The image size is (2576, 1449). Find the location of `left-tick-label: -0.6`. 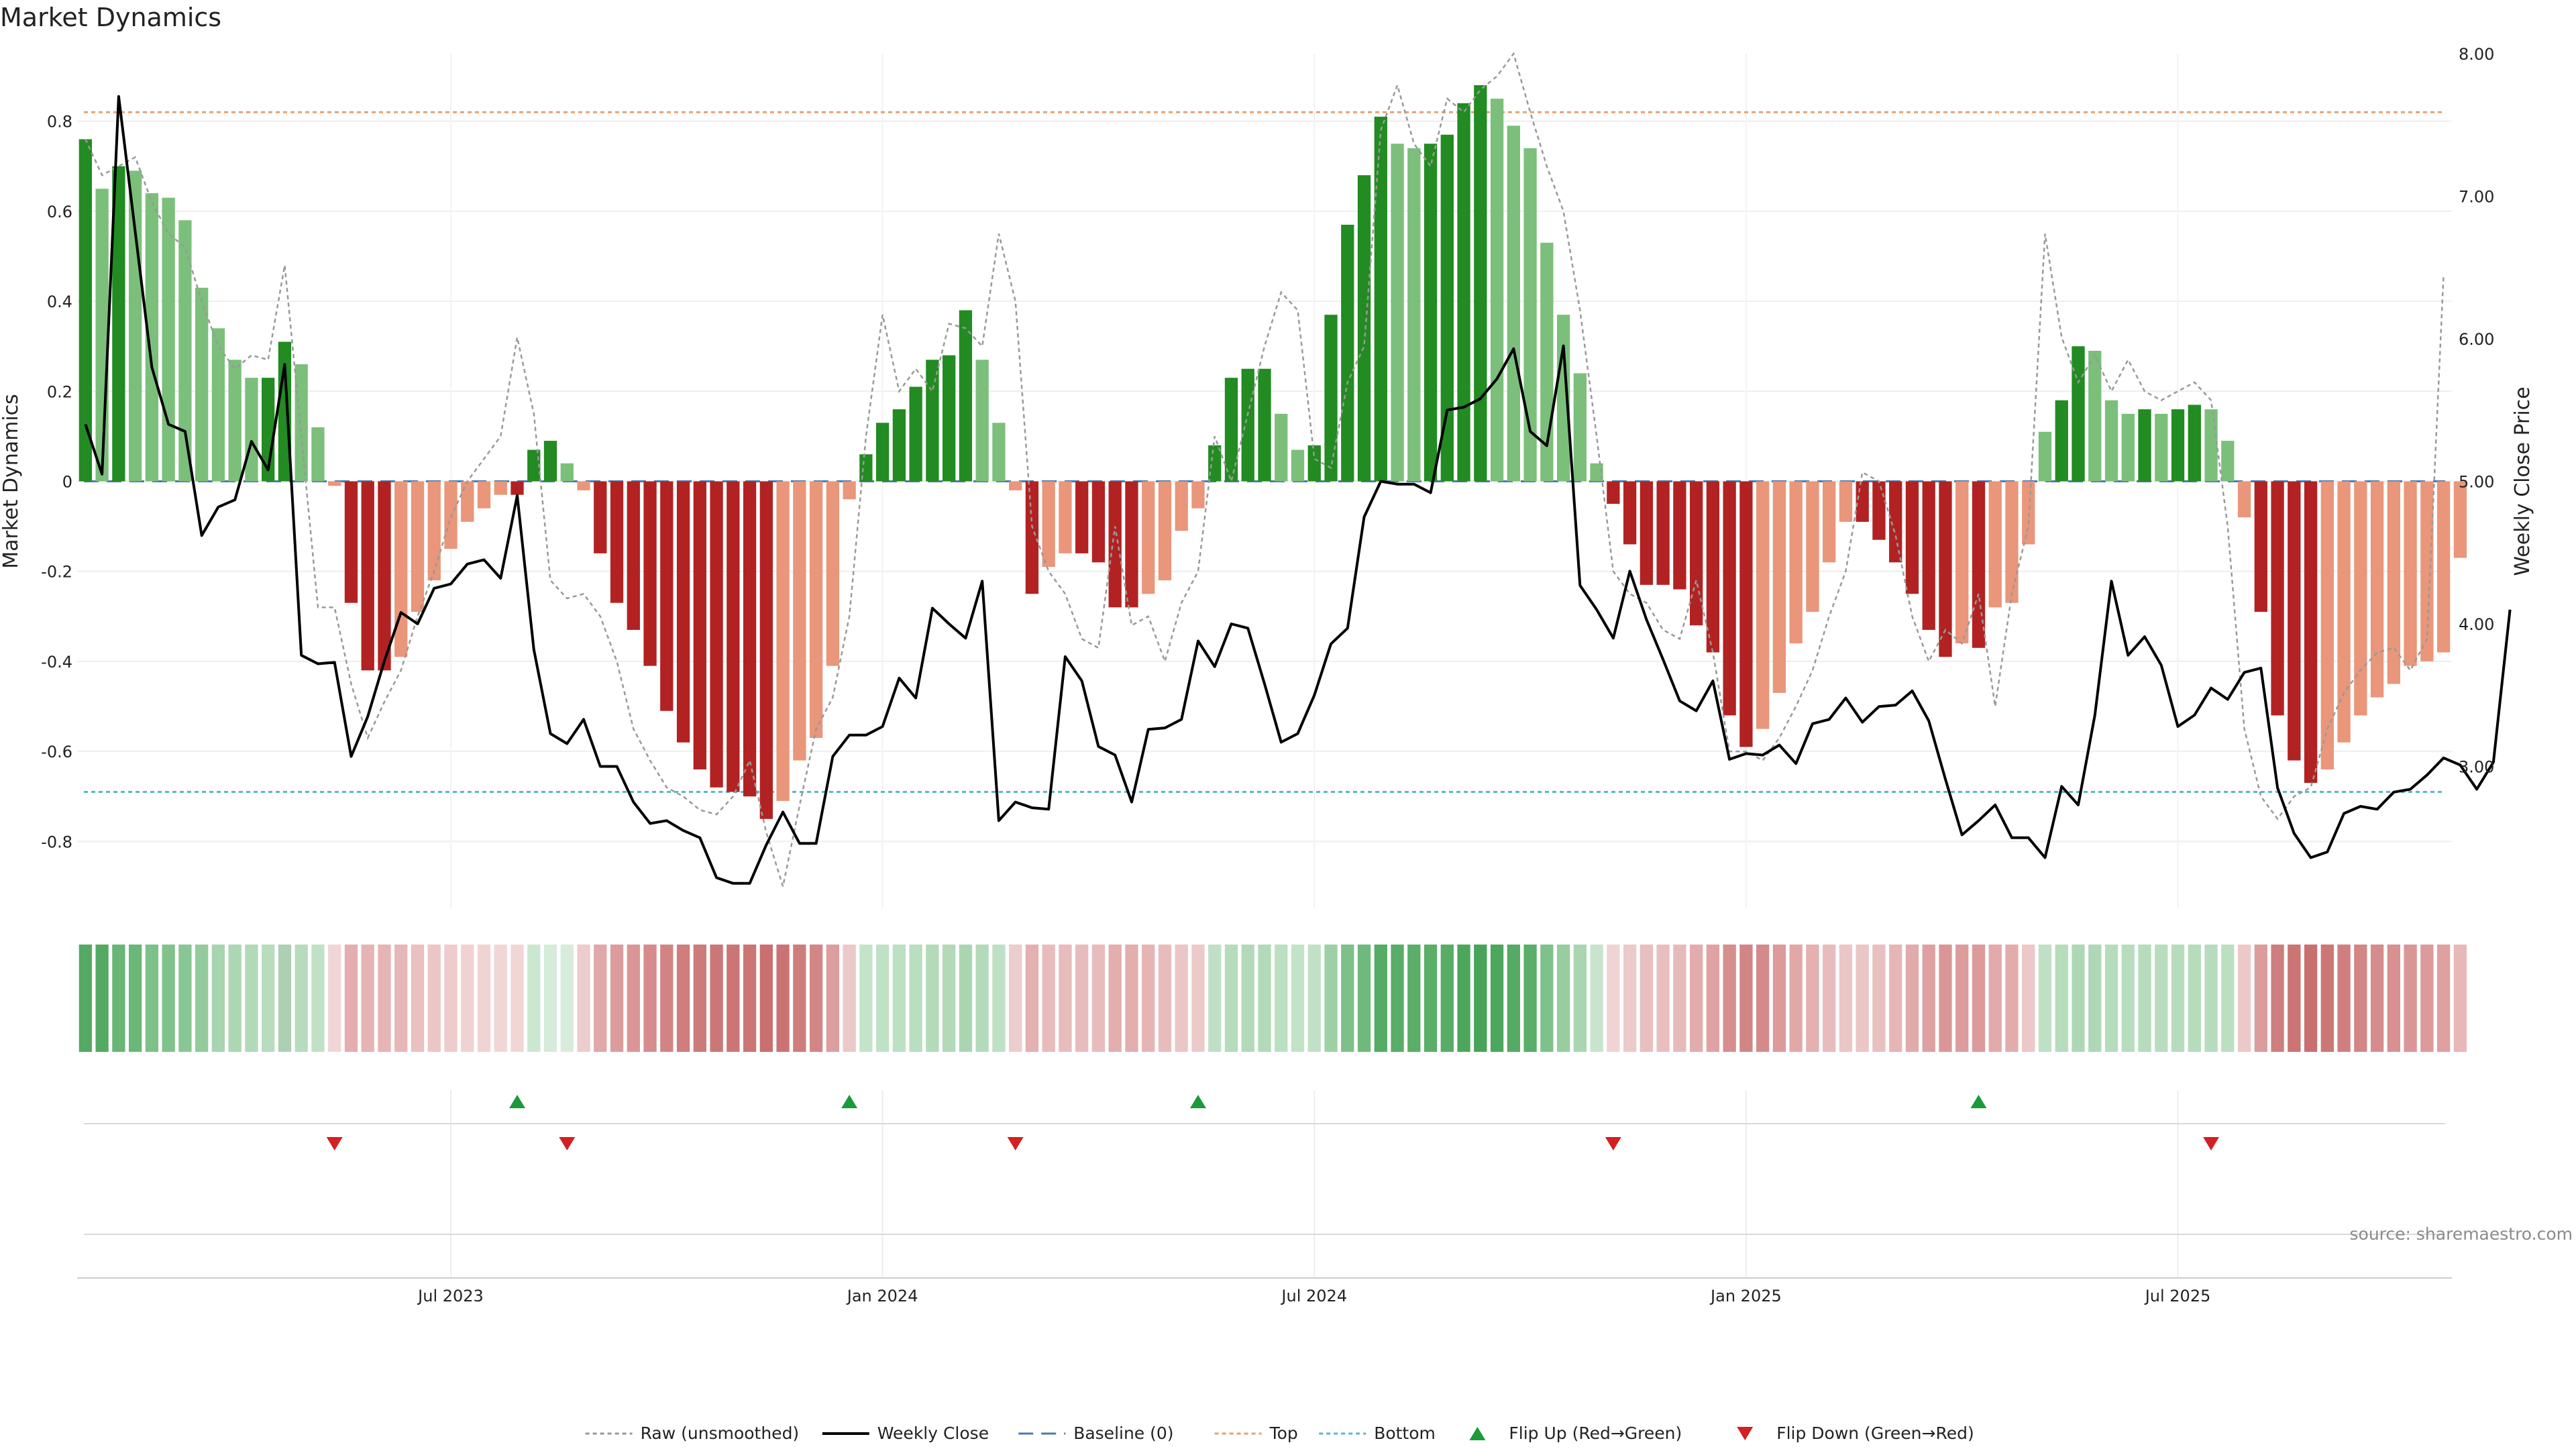

left-tick-label: -0.6 is located at coordinates (56, 752).